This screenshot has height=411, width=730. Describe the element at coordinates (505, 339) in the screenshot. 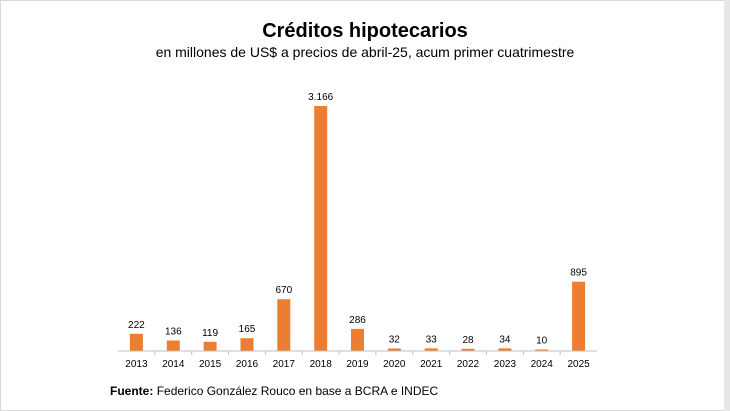

I see `data-label-2023: 34` at that location.